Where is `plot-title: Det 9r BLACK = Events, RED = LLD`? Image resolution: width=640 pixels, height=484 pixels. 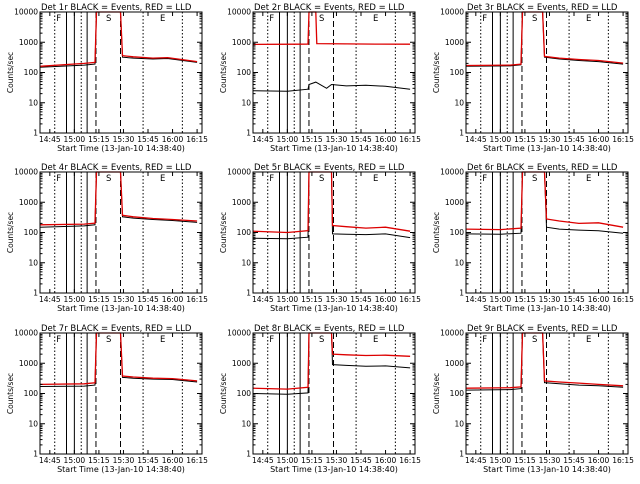
plot-title: Det 9r BLACK = Events, RED = LLD is located at coordinates (542, 329).